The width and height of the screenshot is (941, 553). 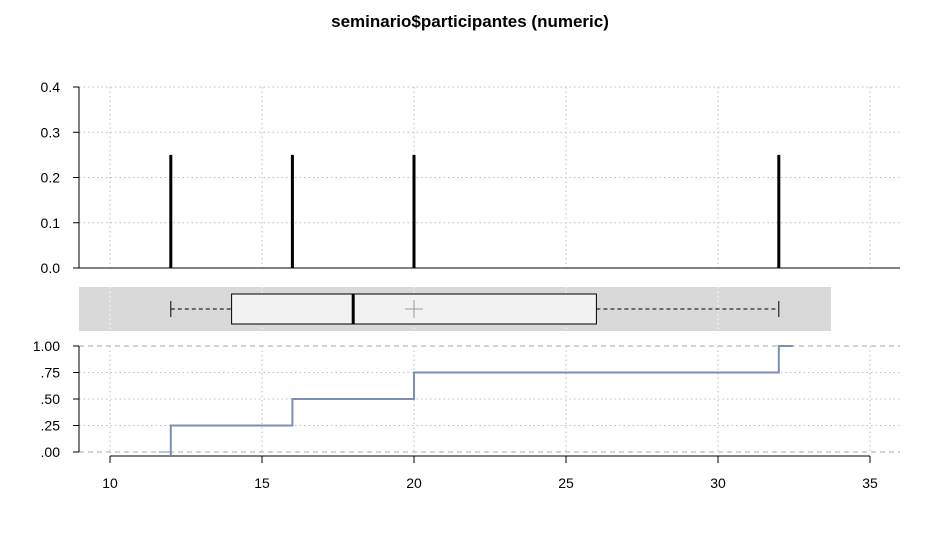 What do you see at coordinates (51, 452) in the screenshot?
I see `ecdf-y-tick-label: .00` at bounding box center [51, 452].